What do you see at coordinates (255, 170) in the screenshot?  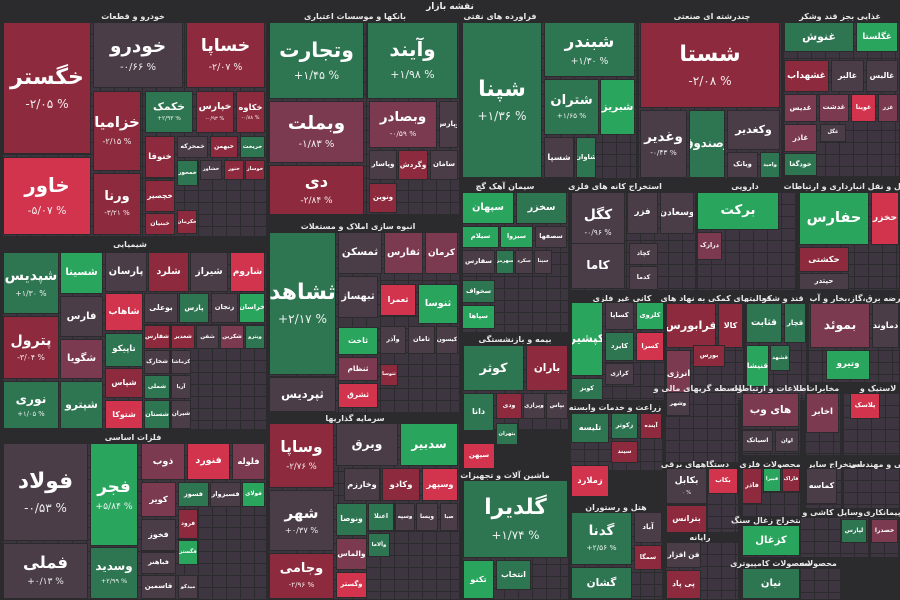 I see `stock-tile: خوساز` at bounding box center [255, 170].